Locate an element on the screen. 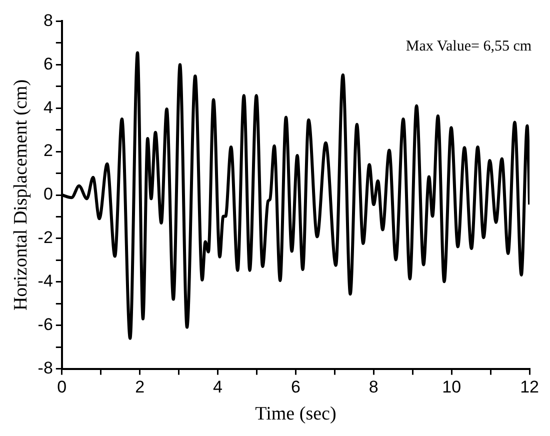  annotation: Max Value= 6,55 cm is located at coordinates (469, 46).